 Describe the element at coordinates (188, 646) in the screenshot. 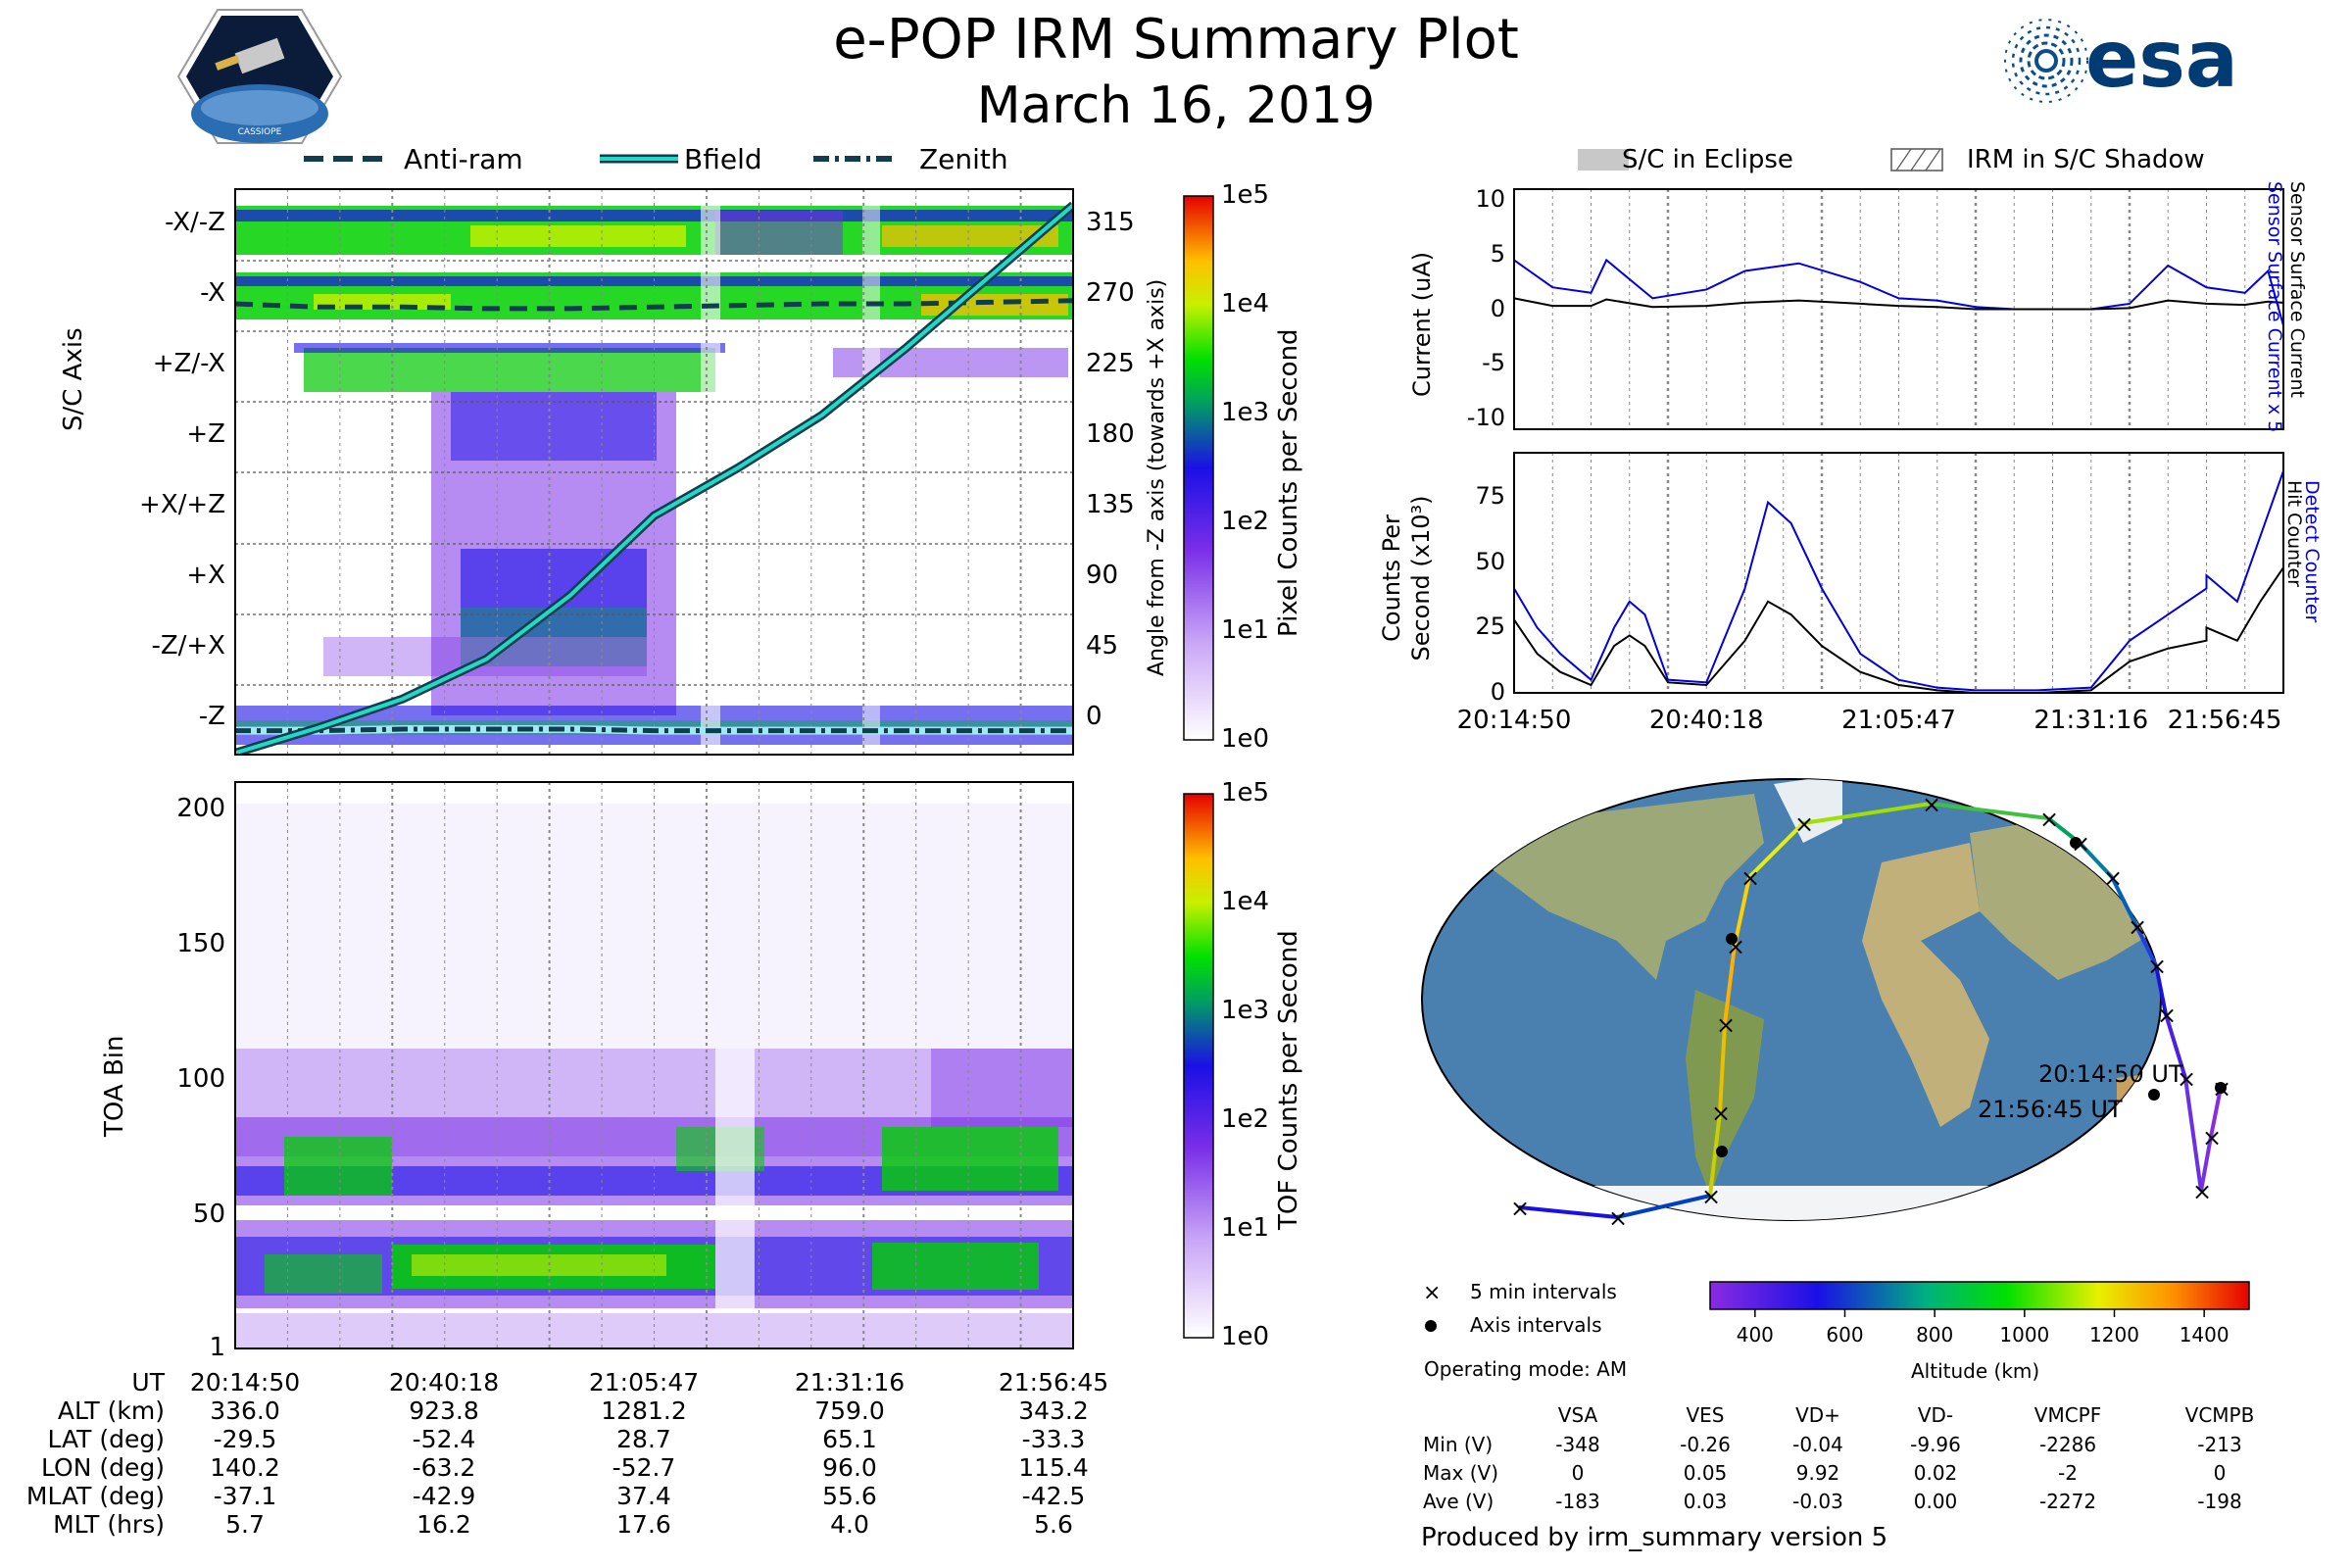

I see `sc-axis-label: -Z/+X` at that location.